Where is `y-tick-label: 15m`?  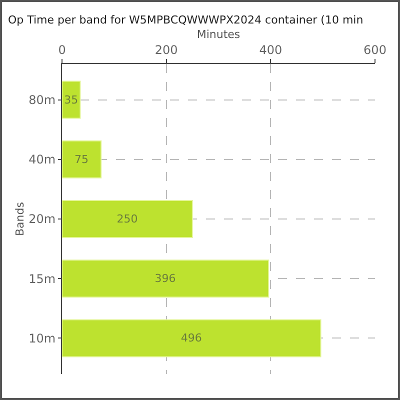 y-tick-label: 15m is located at coordinates (42, 279).